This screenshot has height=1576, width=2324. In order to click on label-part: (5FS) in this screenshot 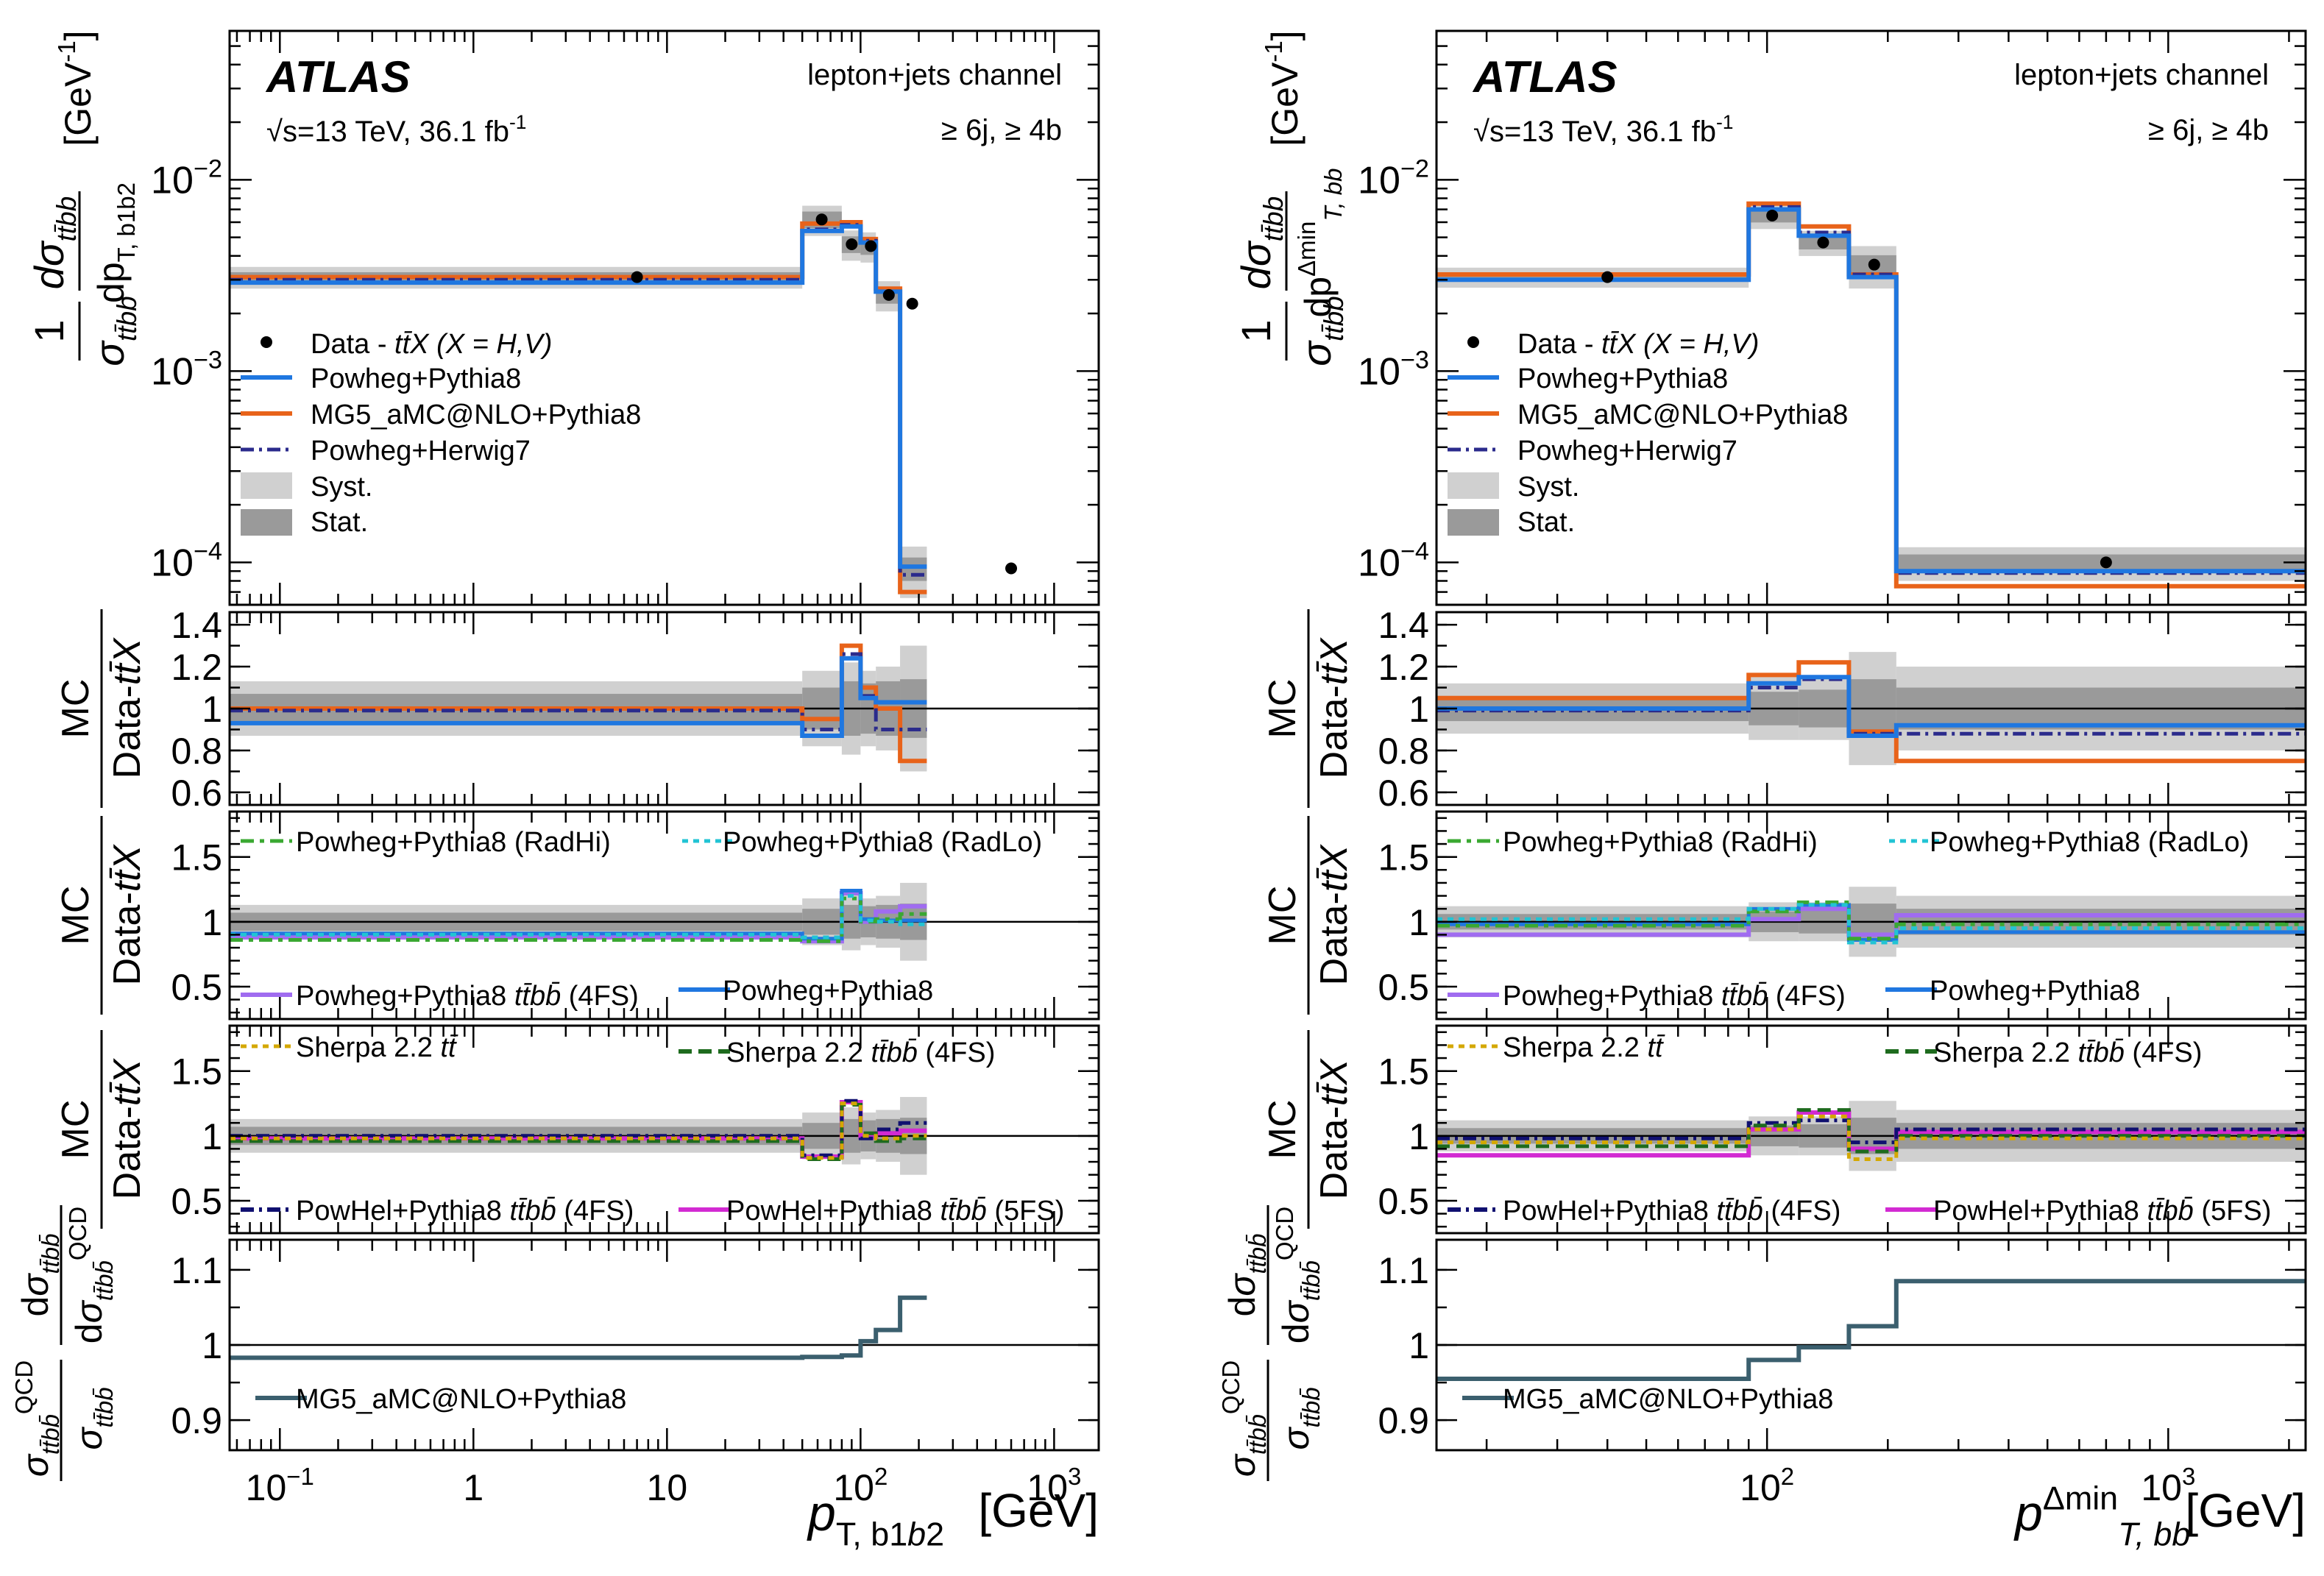, I will do `click(2233, 1212)`.